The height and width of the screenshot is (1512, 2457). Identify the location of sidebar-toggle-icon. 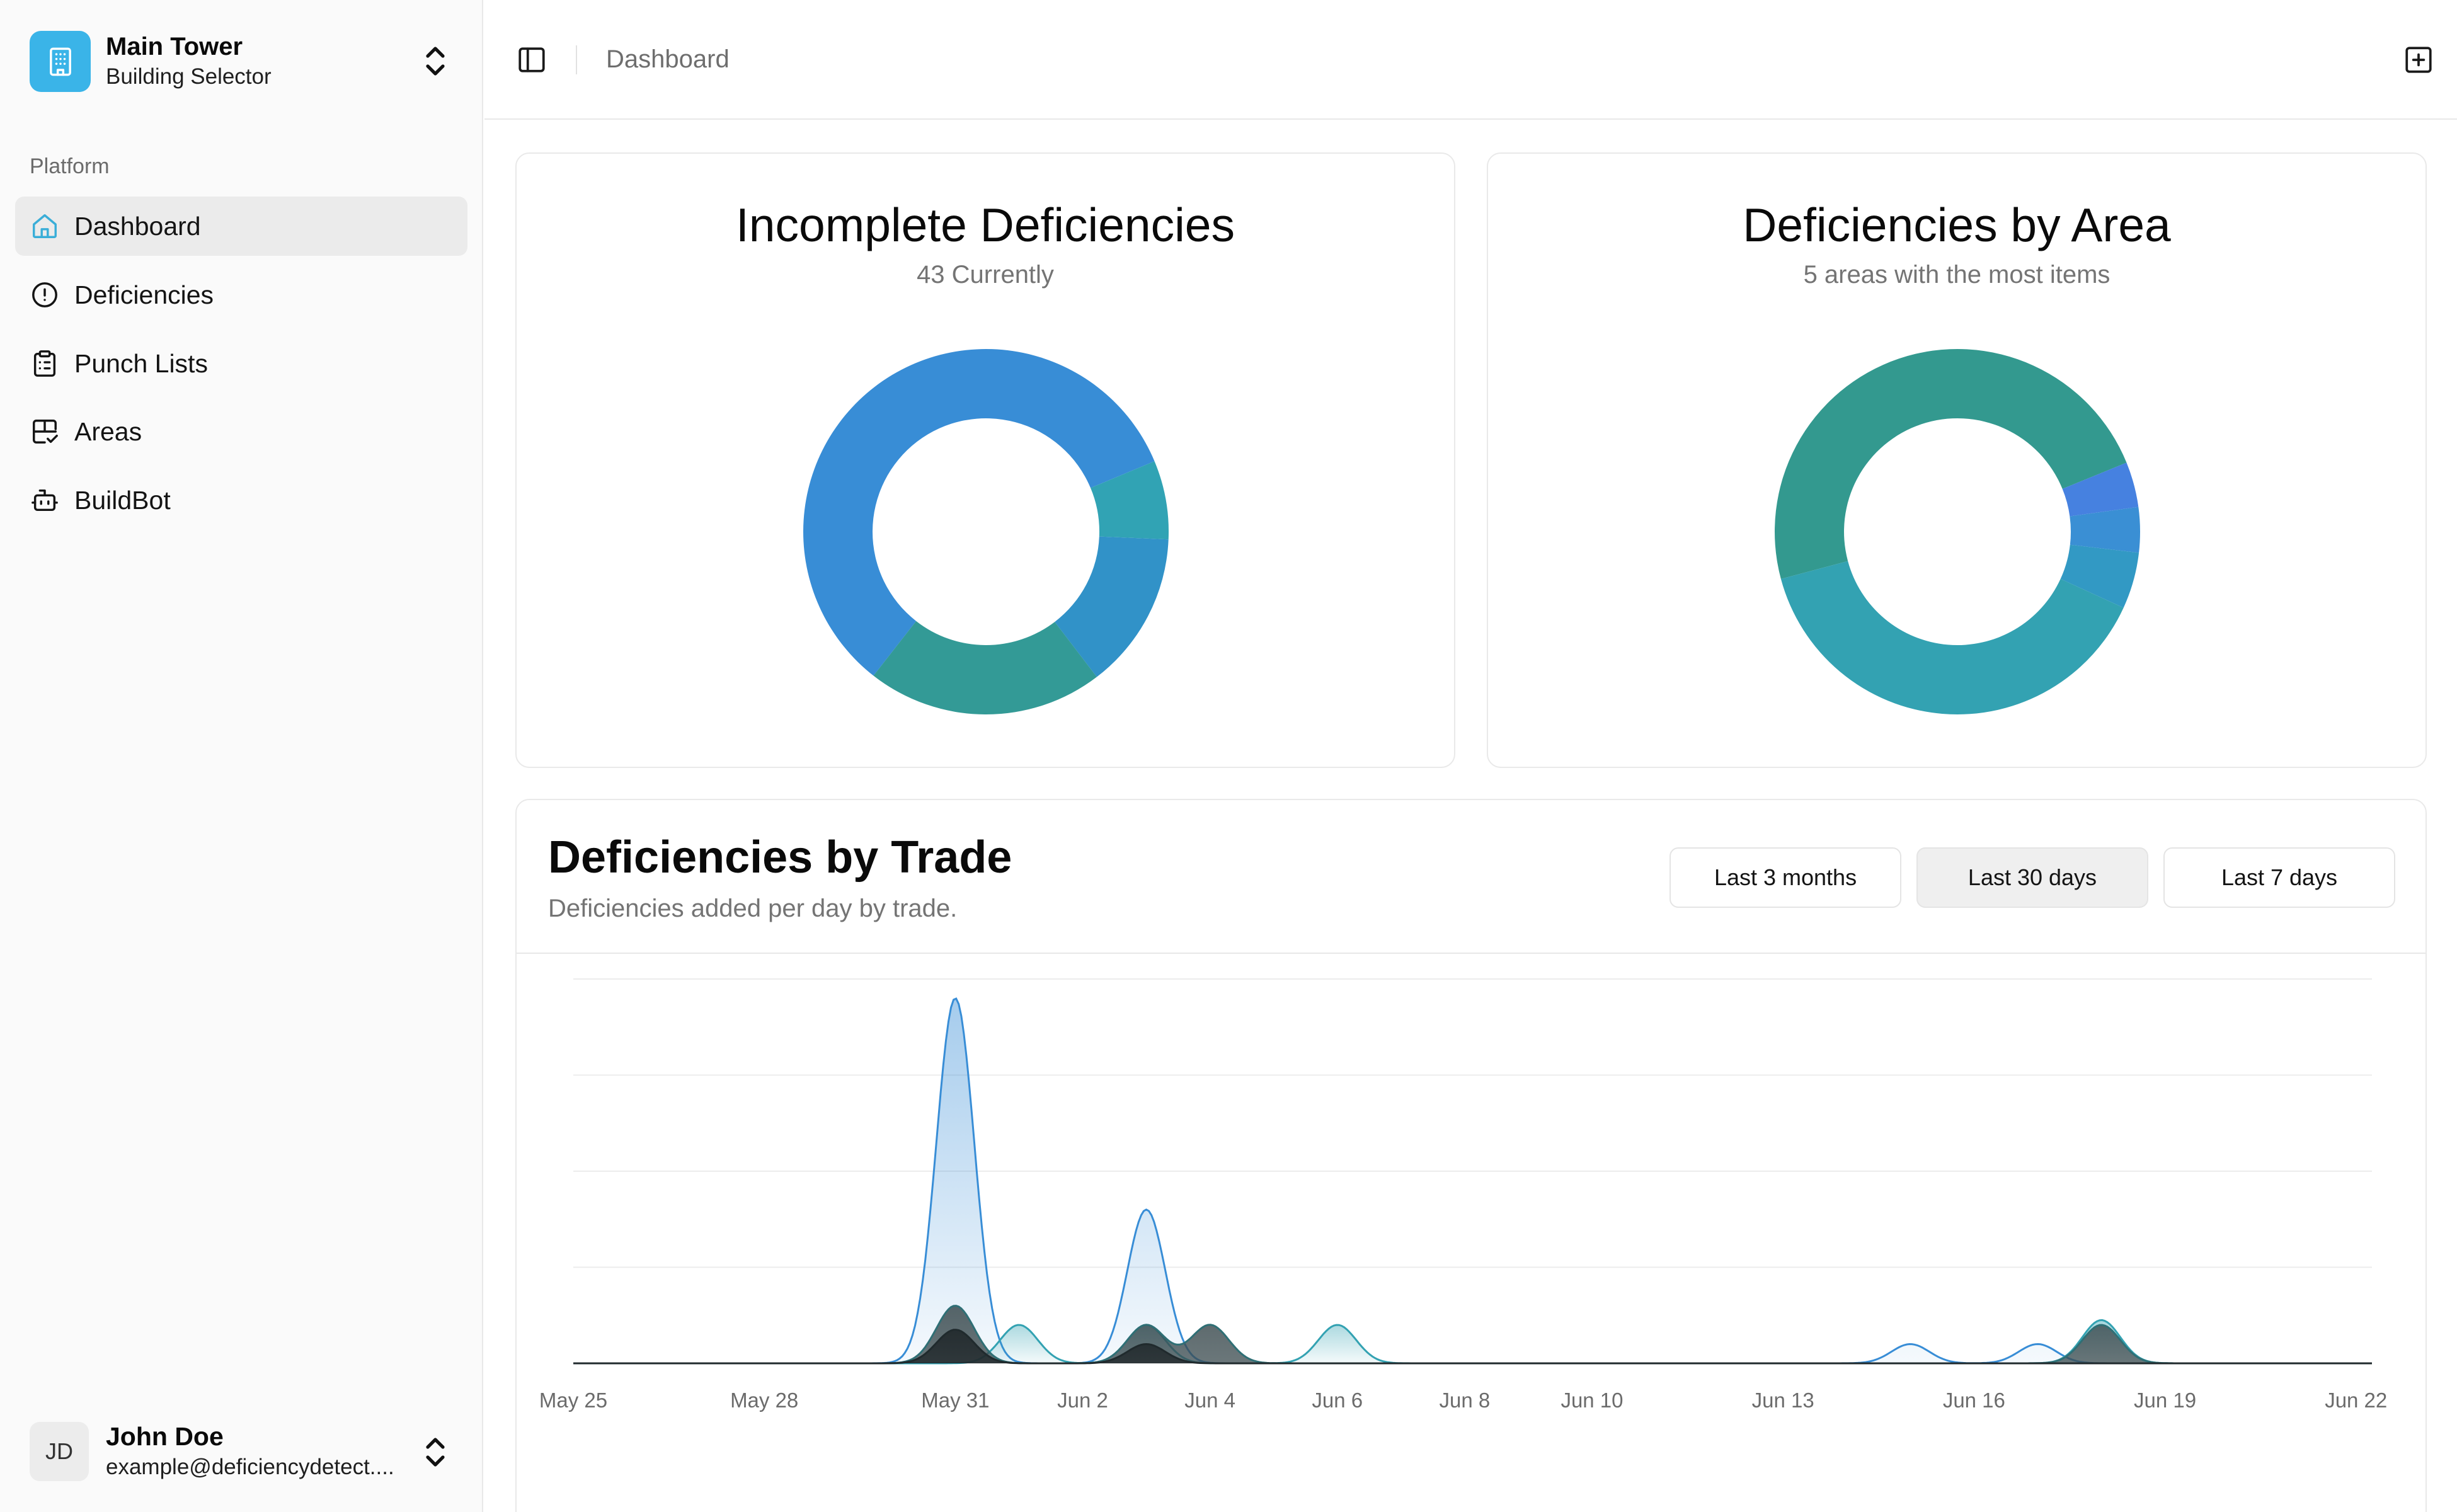
(531, 60).